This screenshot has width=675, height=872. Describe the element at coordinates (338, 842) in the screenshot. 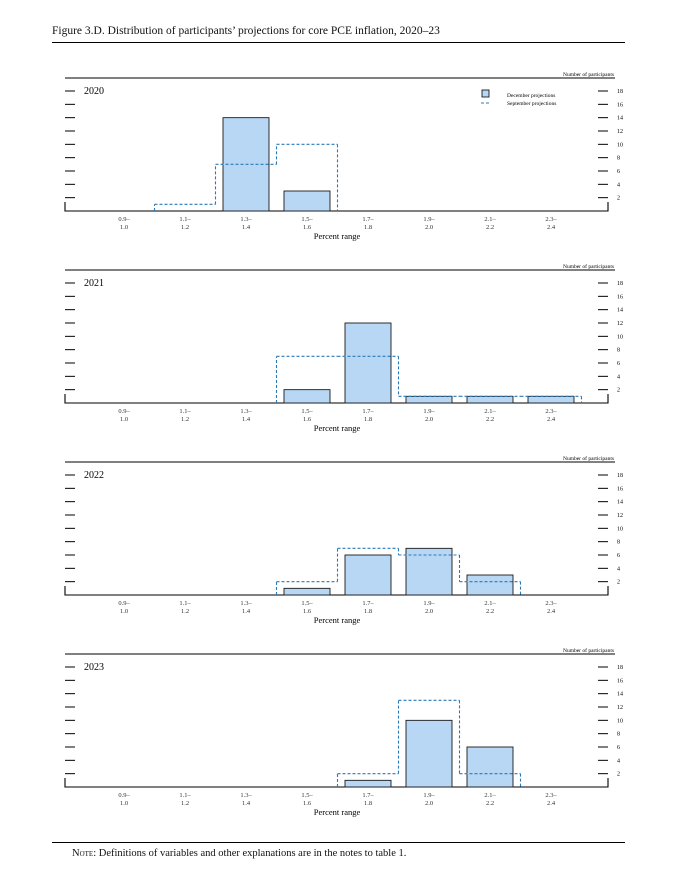

I see `footer-rule` at that location.